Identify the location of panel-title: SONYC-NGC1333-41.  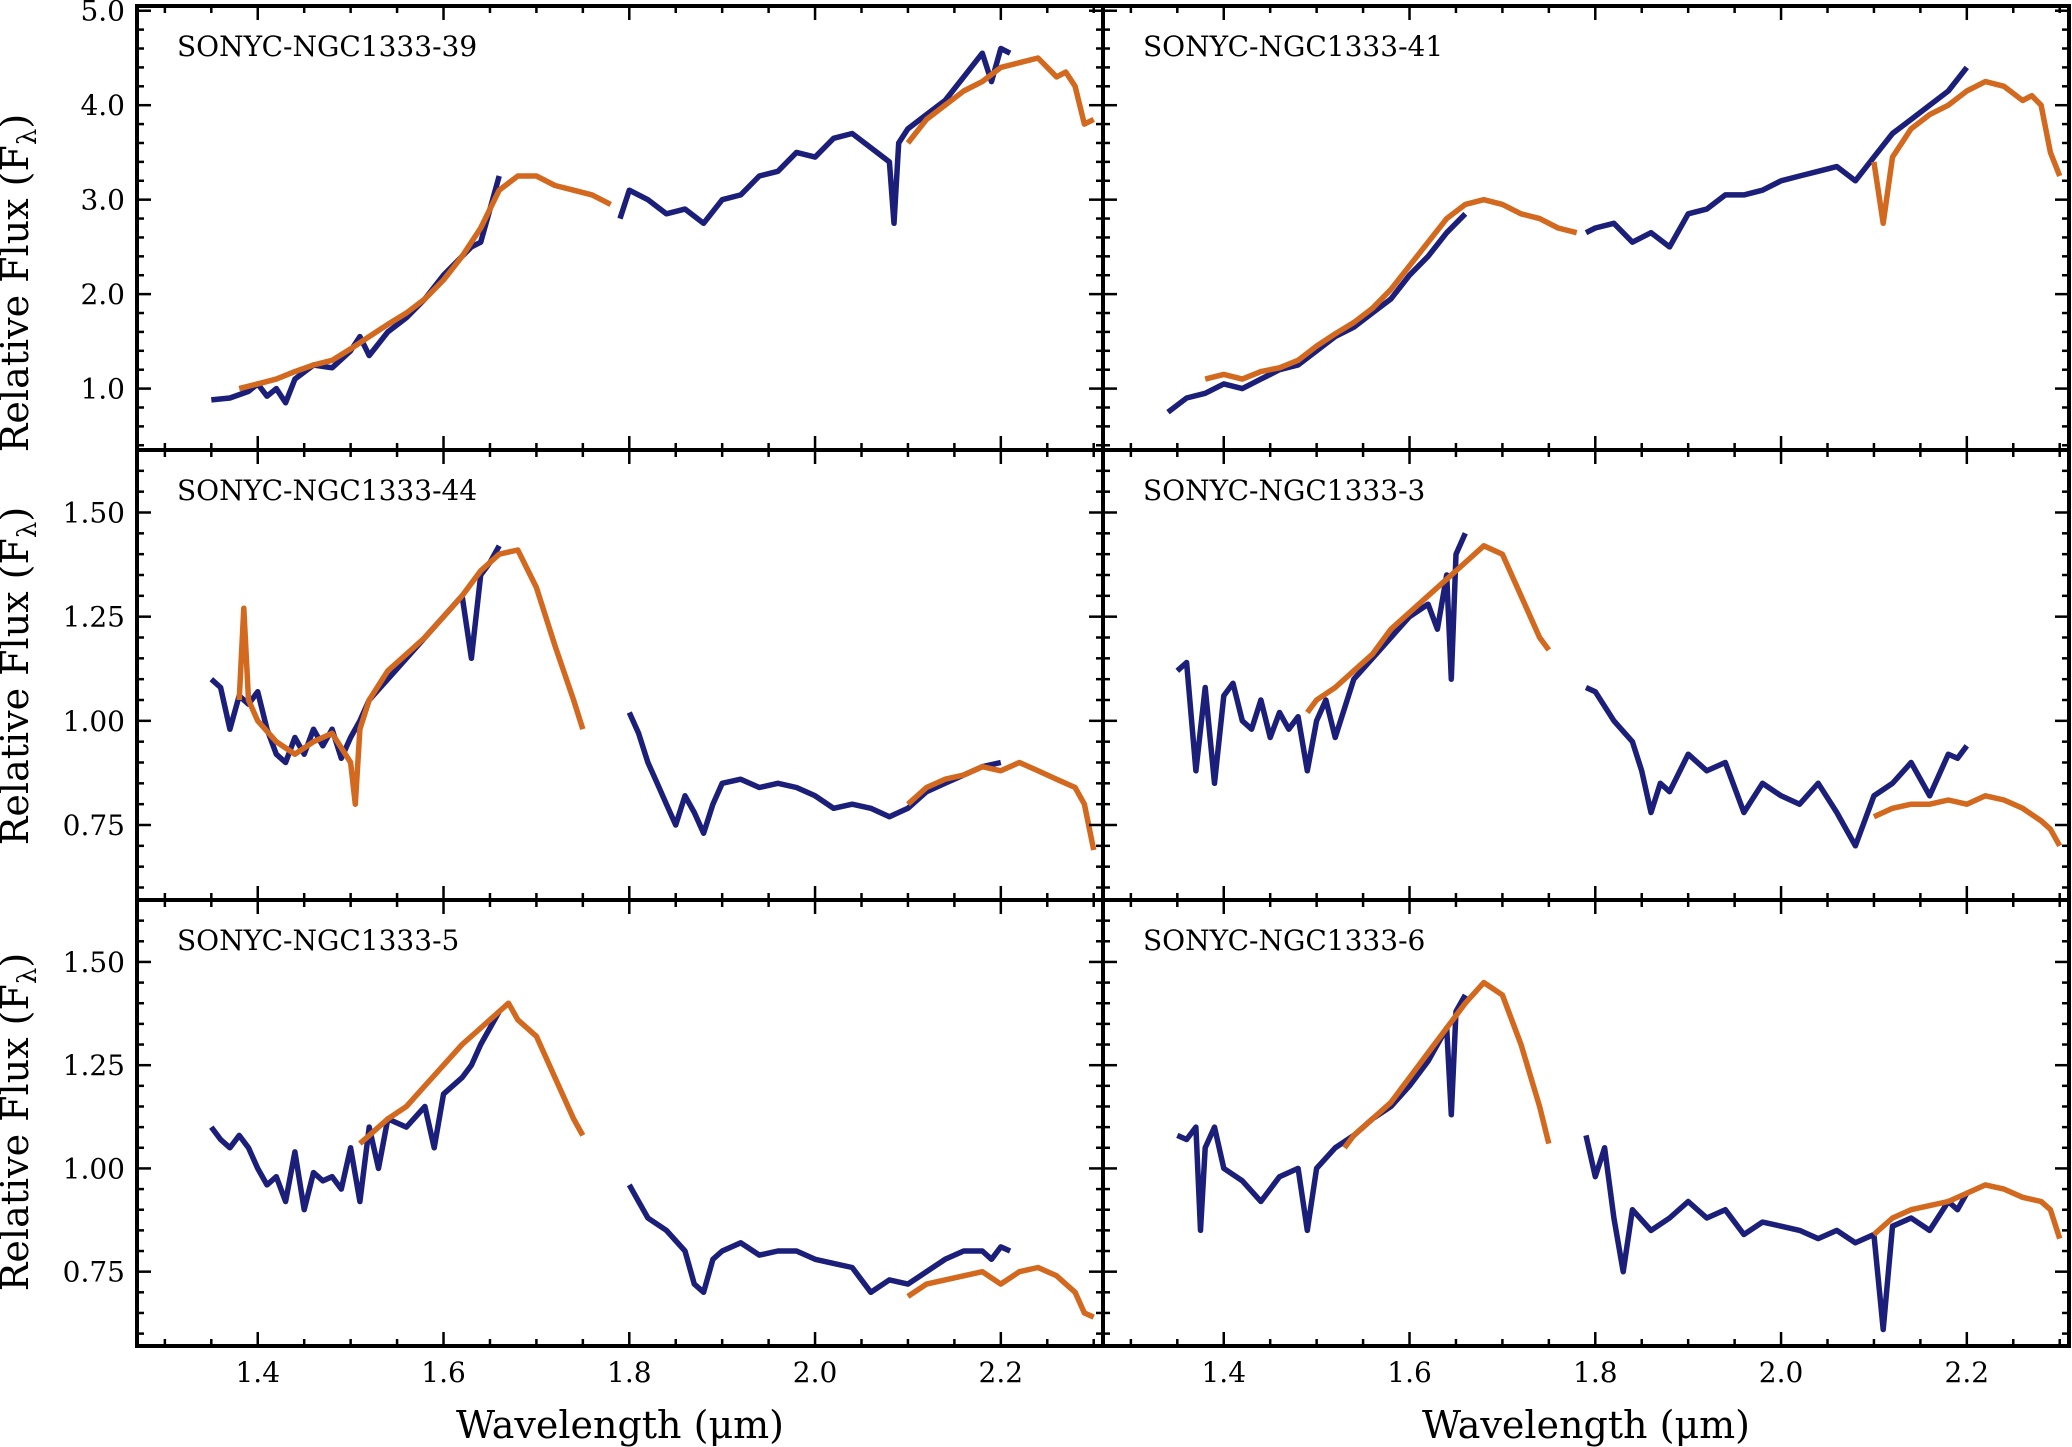
(1293, 46).